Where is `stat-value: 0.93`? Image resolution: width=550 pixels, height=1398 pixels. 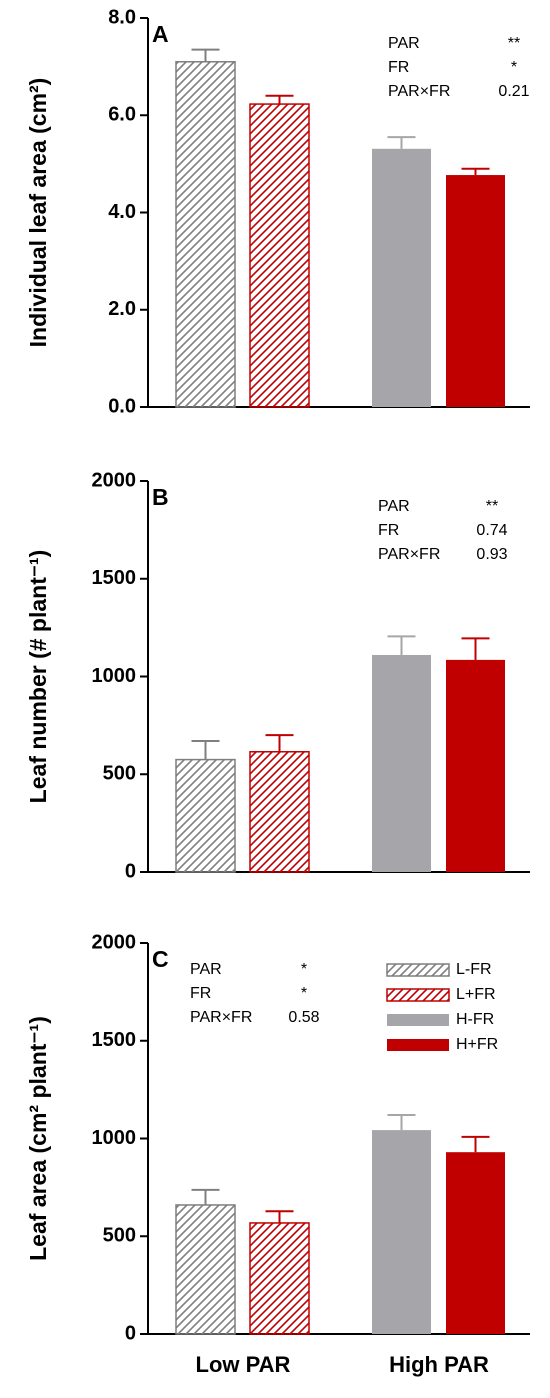
stat-value: 0.93 is located at coordinates (491, 554).